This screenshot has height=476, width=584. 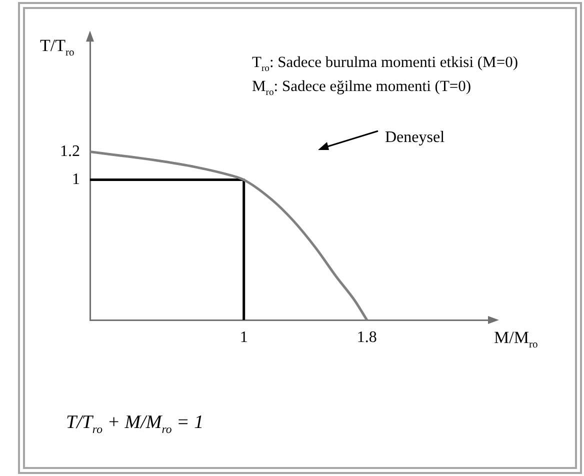 I want to click on text: Deneysel, so click(x=415, y=137).